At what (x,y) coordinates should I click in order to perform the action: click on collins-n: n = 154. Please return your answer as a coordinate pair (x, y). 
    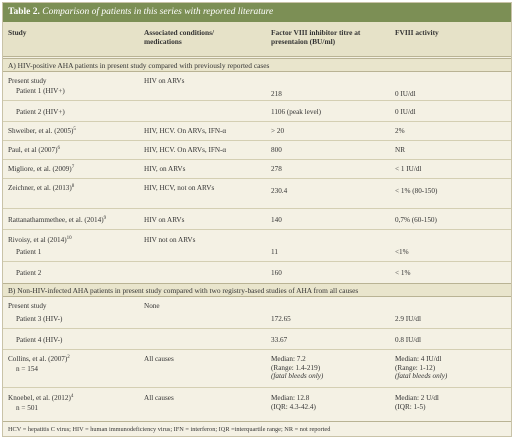
    Looking at the image, I should click on (27, 369).